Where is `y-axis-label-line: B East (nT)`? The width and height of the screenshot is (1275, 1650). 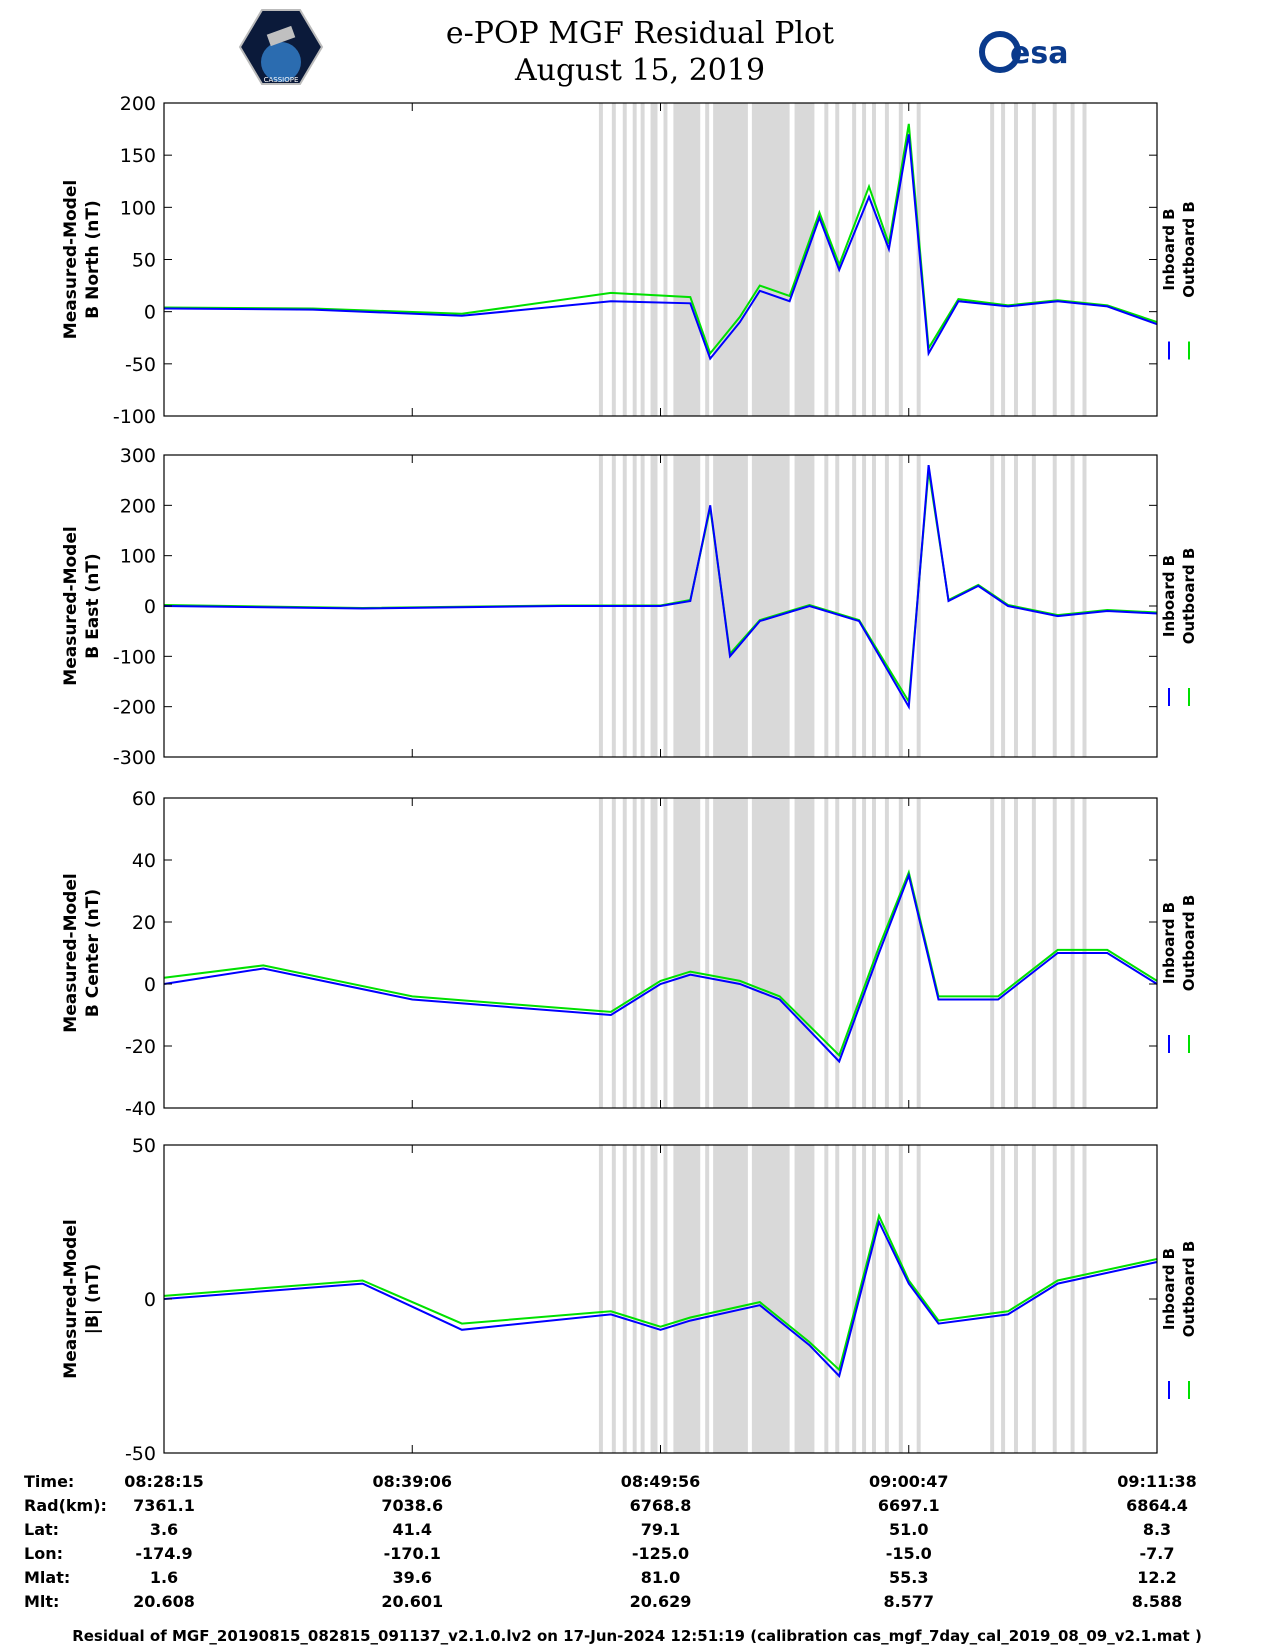
y-axis-label-line: B East (nT) is located at coordinates (93, 605).